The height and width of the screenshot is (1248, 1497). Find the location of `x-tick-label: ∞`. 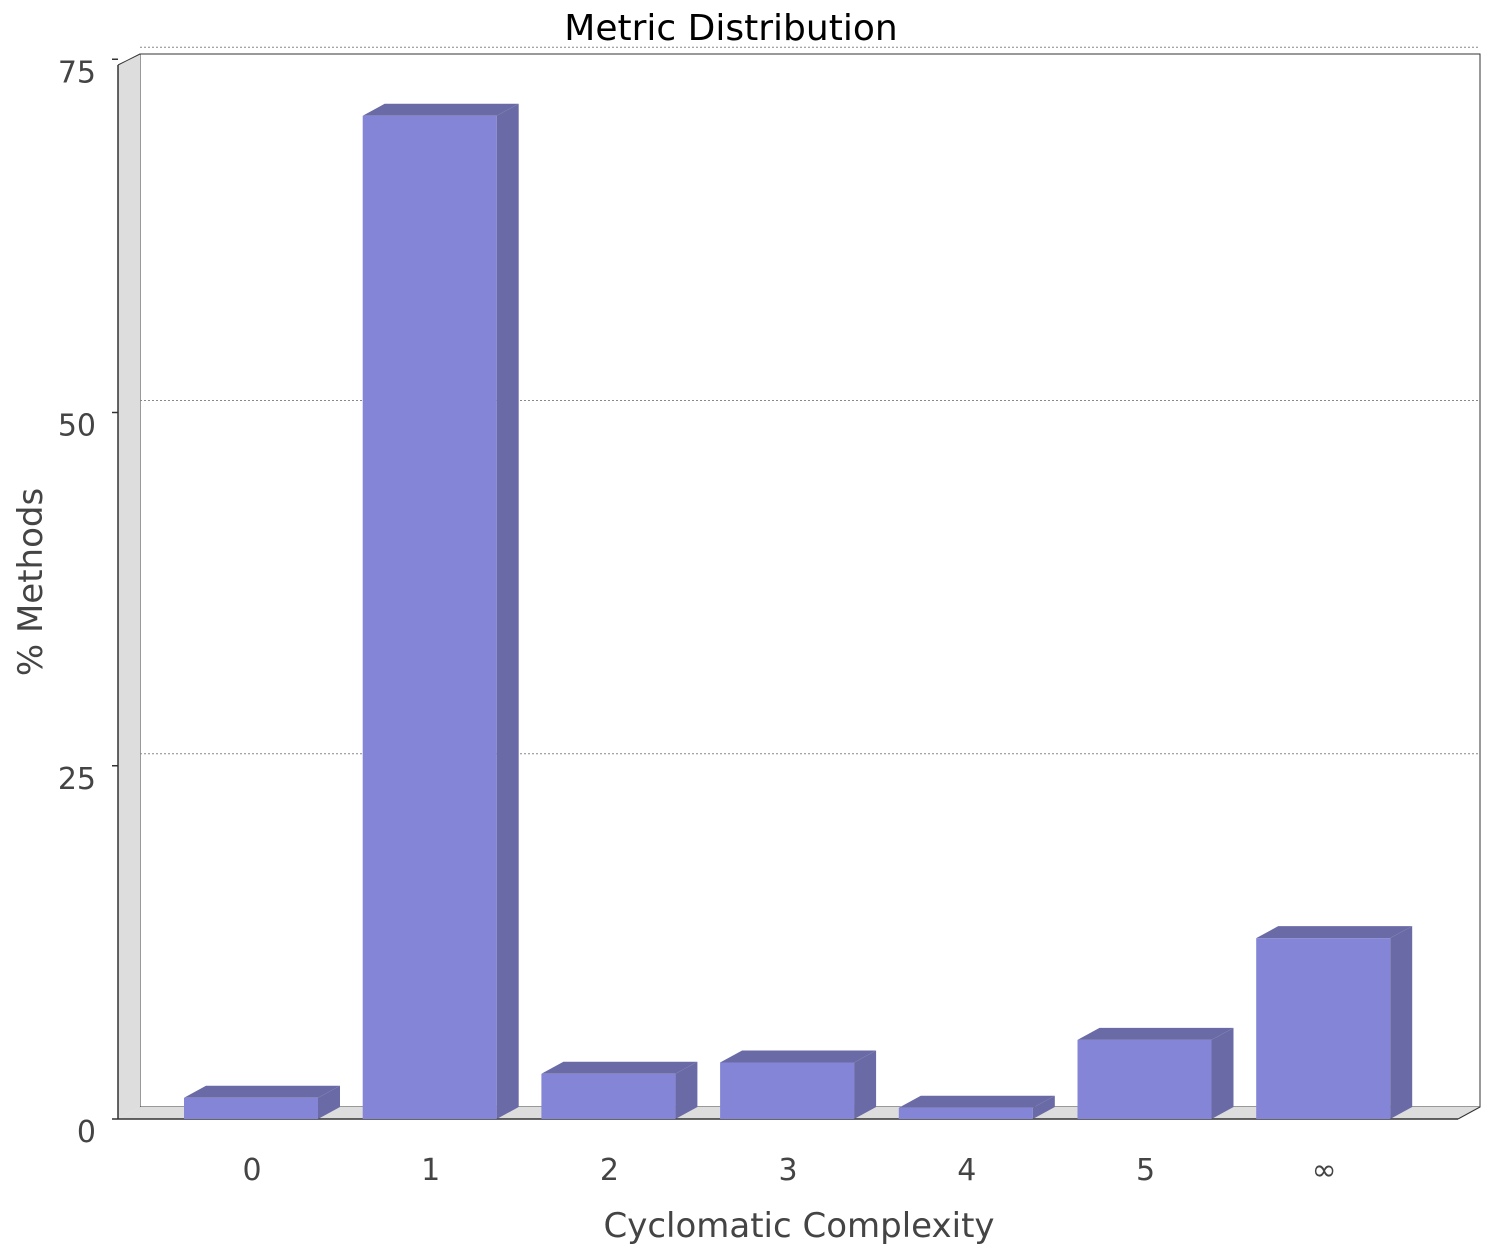

x-tick-label: ∞ is located at coordinates (1324, 1170).